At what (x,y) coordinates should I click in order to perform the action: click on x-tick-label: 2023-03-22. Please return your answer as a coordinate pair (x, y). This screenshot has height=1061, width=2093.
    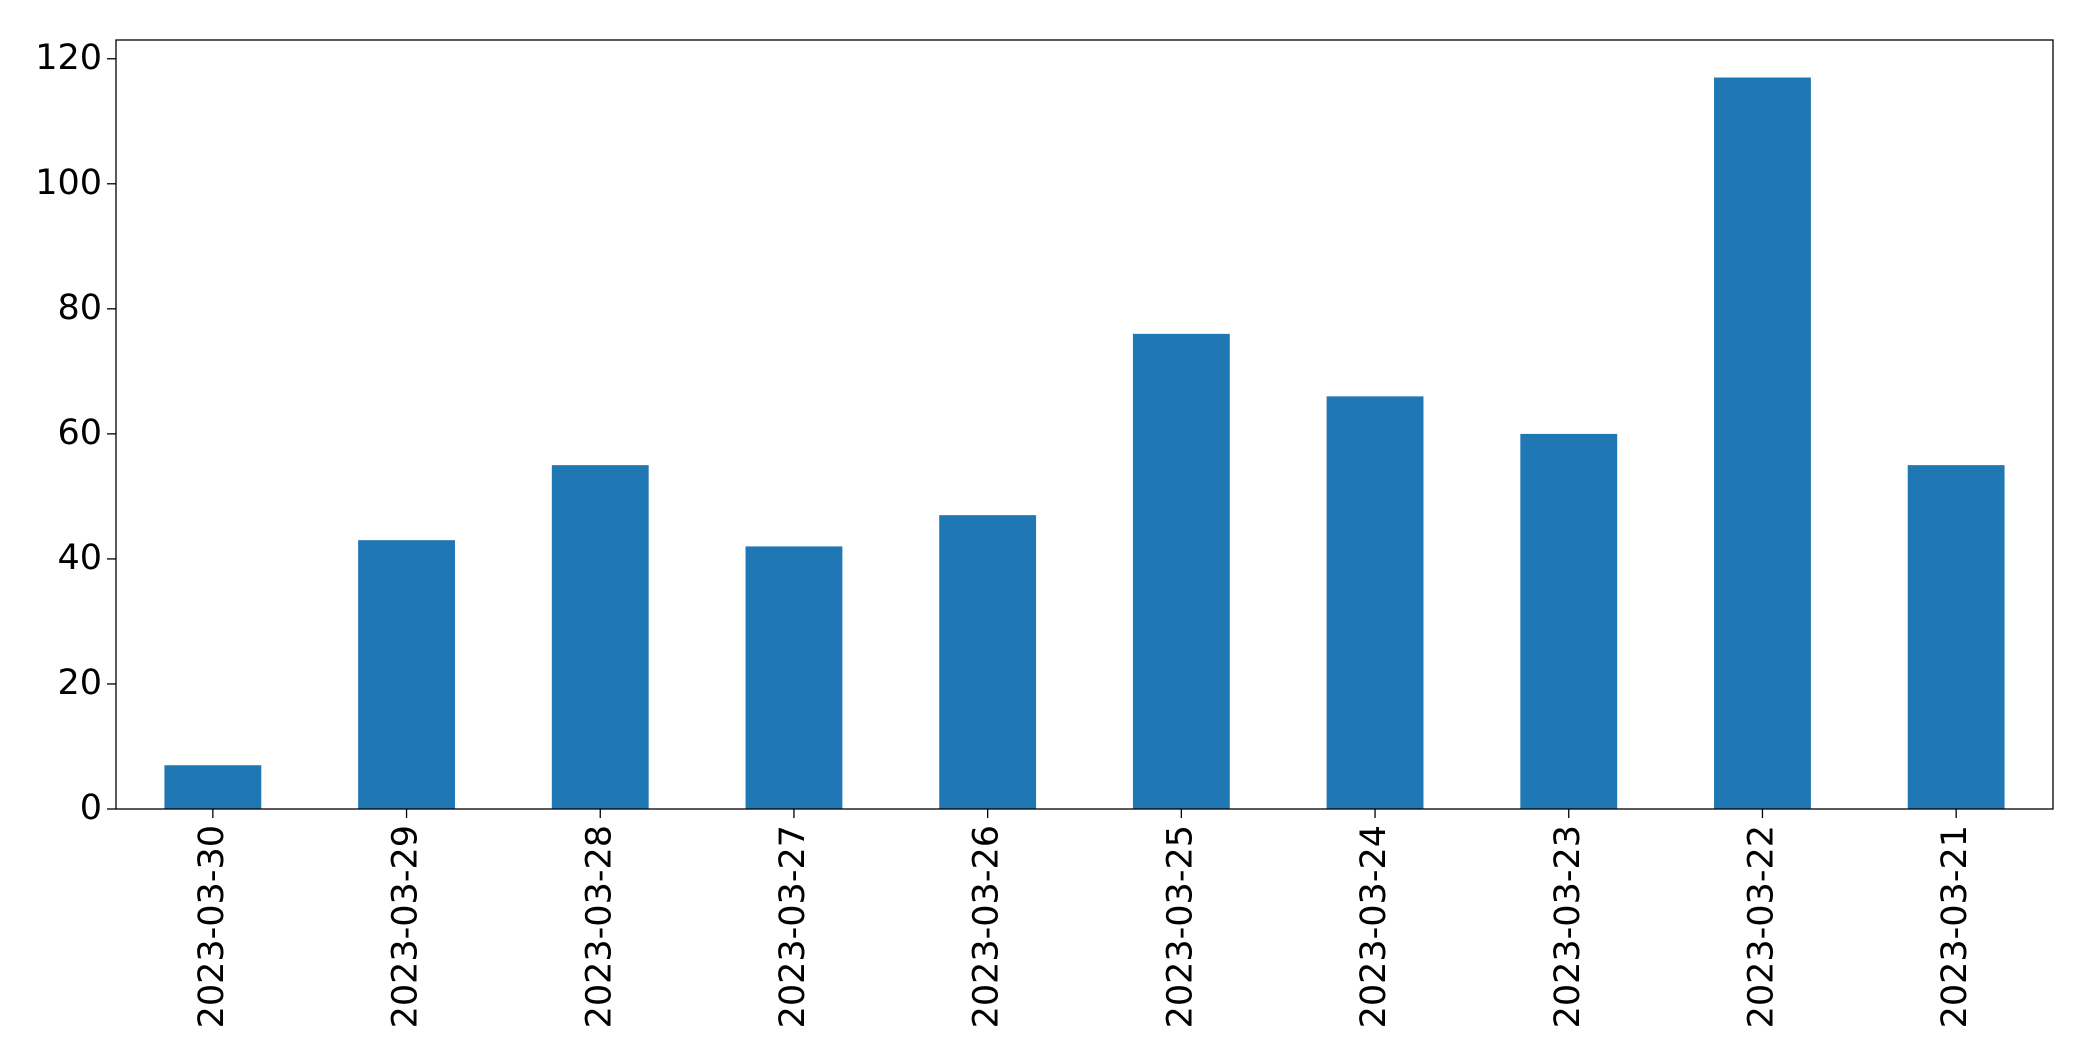
    Looking at the image, I should click on (1761, 926).